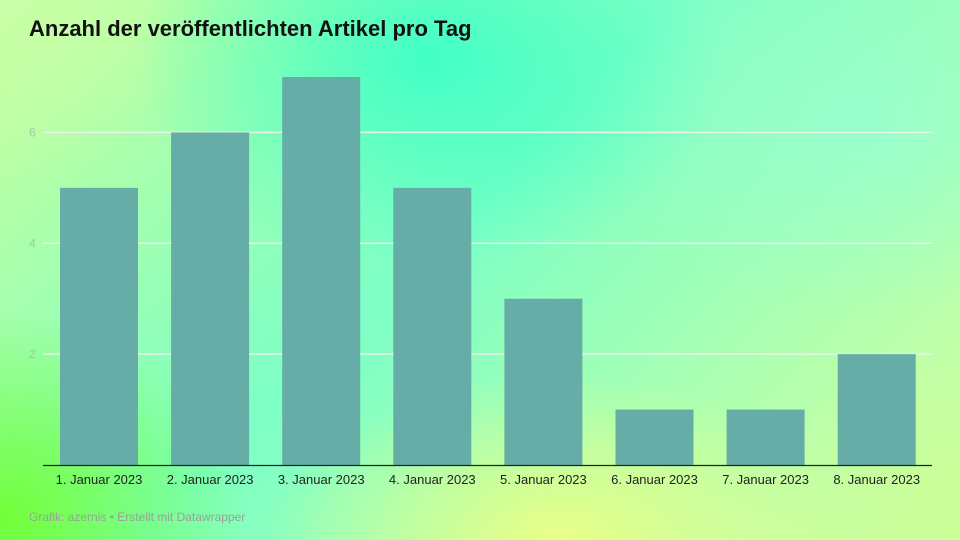 This screenshot has height=540, width=960. Describe the element at coordinates (432, 479) in the screenshot. I see `x-tick-label: 4. Januar 2023` at that location.